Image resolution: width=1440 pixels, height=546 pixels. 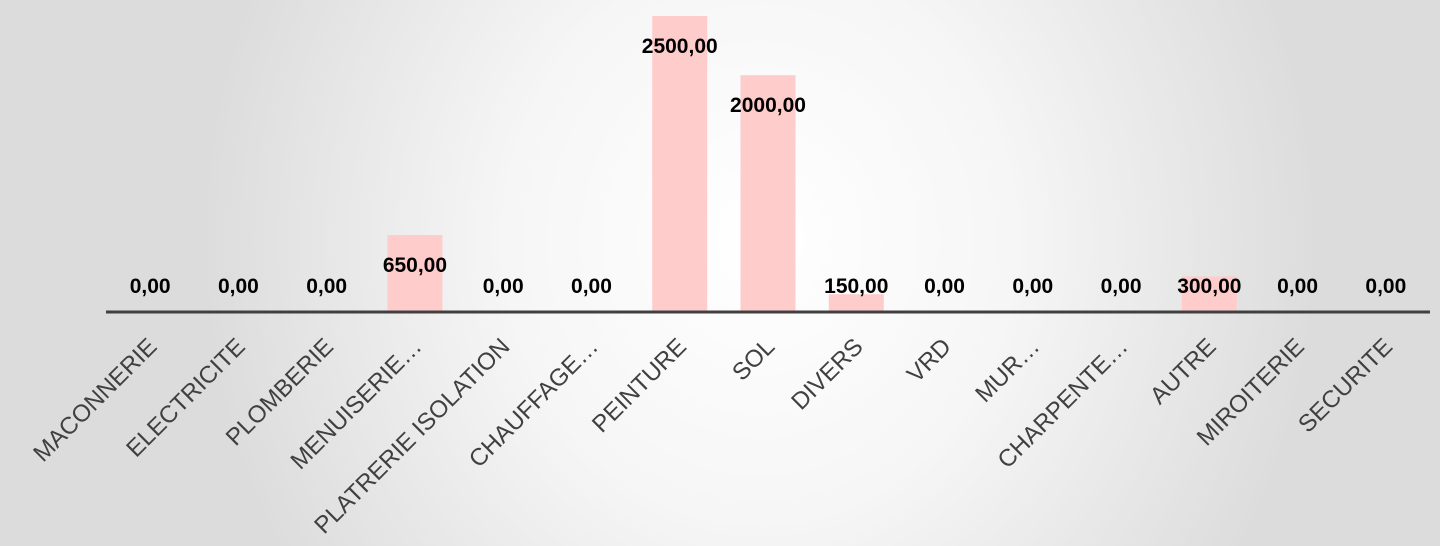 What do you see at coordinates (1345, 385) in the screenshot?
I see `category-label-14: SECURITE` at bounding box center [1345, 385].